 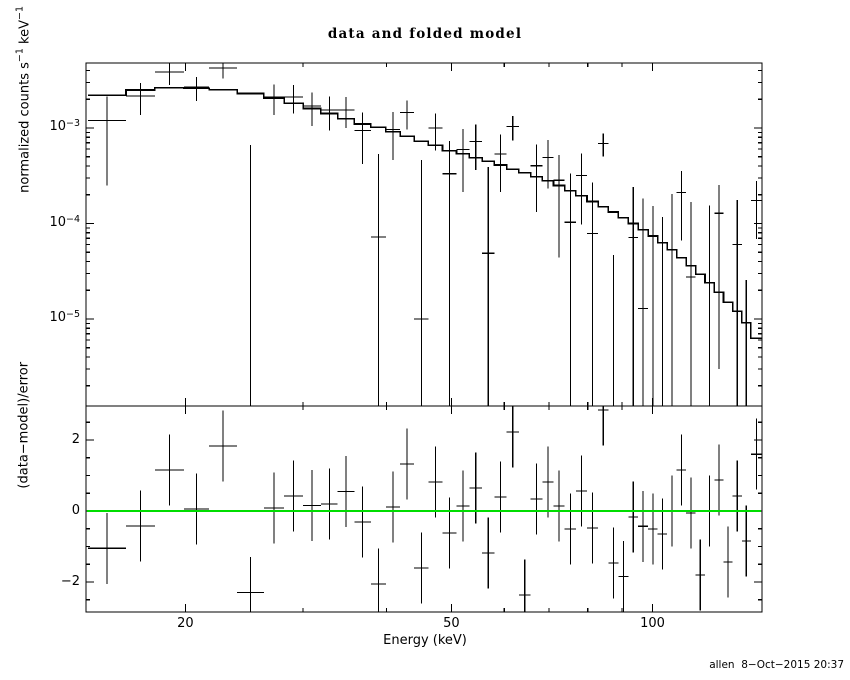 I want to click on y-tick-label: 10−4, so click(x=55, y=222).